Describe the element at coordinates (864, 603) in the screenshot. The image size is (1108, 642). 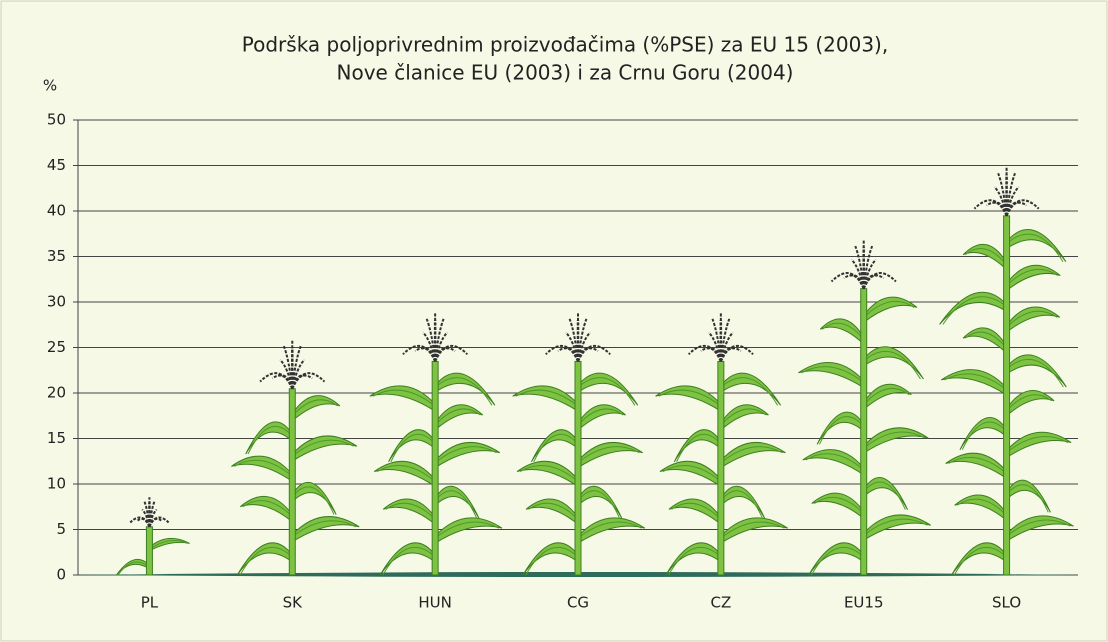
I see `x-tick-label: EU15` at that location.